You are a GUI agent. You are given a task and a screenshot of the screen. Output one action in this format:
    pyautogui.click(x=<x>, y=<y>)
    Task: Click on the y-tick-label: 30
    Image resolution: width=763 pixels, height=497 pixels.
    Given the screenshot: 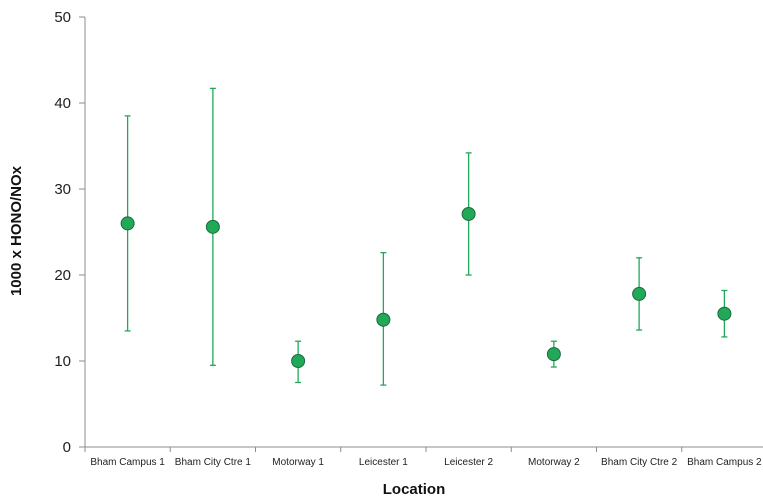 What is the action you would take?
    pyautogui.click(x=62, y=189)
    